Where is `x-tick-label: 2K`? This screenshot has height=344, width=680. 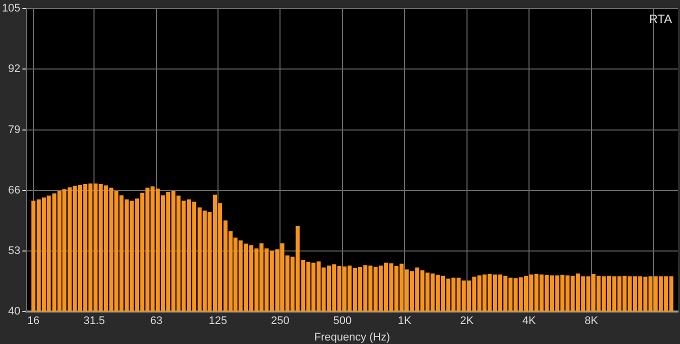 x-tick-label: 2K is located at coordinates (467, 321).